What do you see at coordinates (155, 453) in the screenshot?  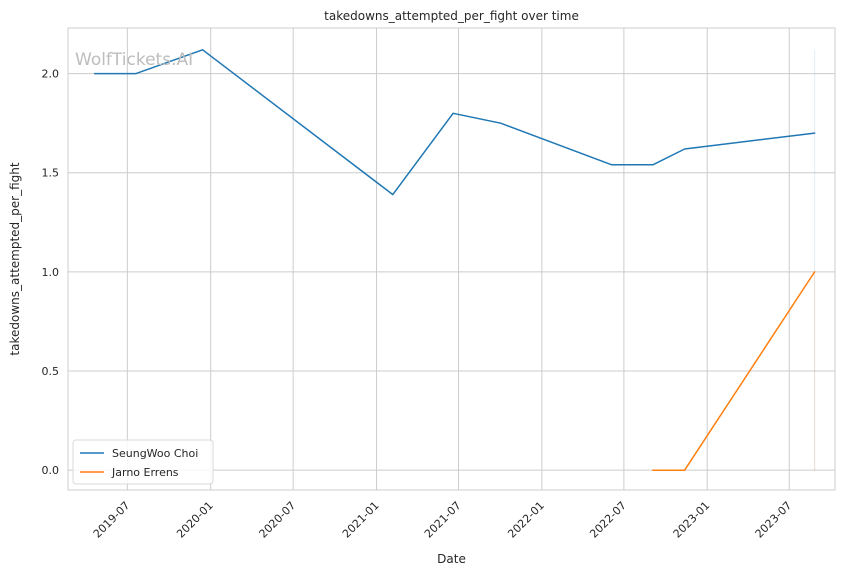 I see `legend-entry: SeungWoo Choi` at bounding box center [155, 453].